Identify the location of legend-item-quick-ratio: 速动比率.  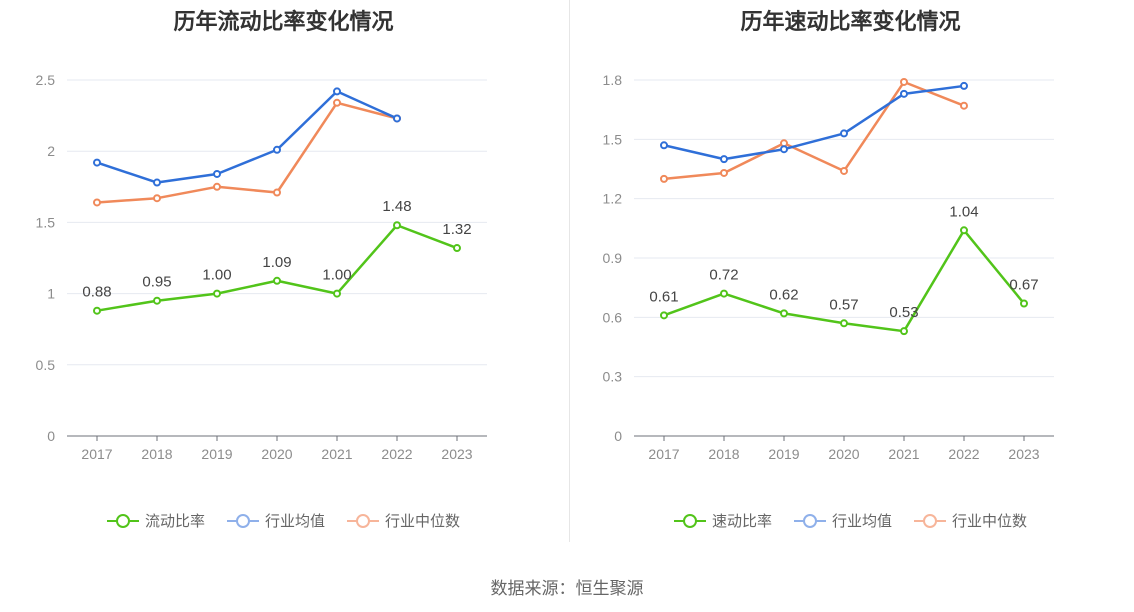
(722, 520).